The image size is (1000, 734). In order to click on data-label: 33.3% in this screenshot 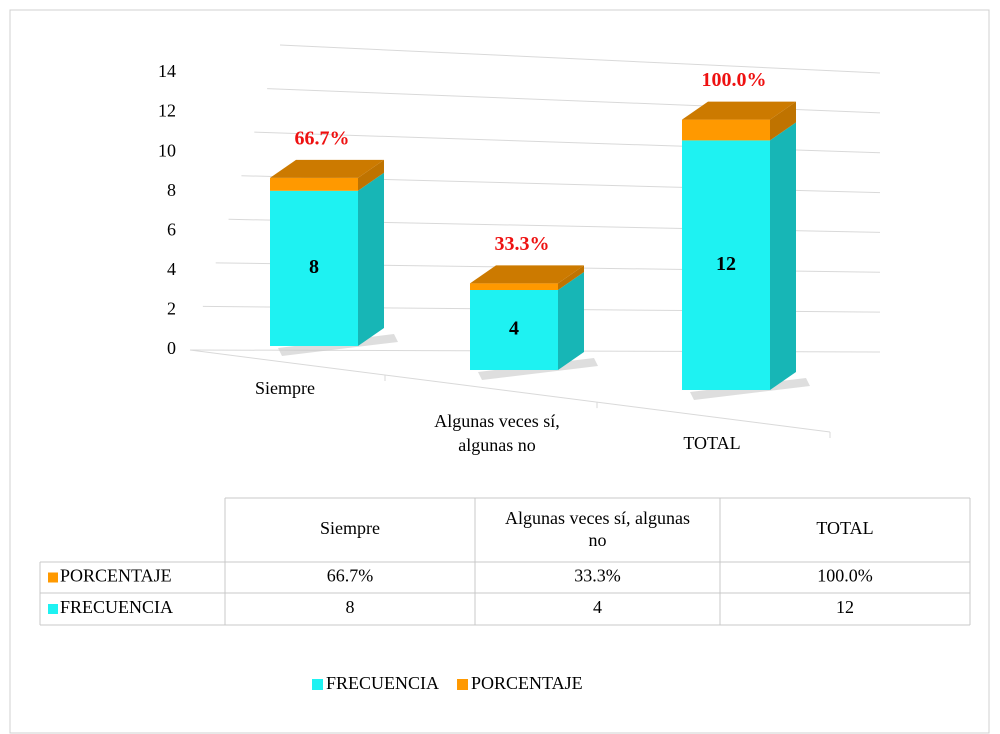, I will do `click(522, 244)`.